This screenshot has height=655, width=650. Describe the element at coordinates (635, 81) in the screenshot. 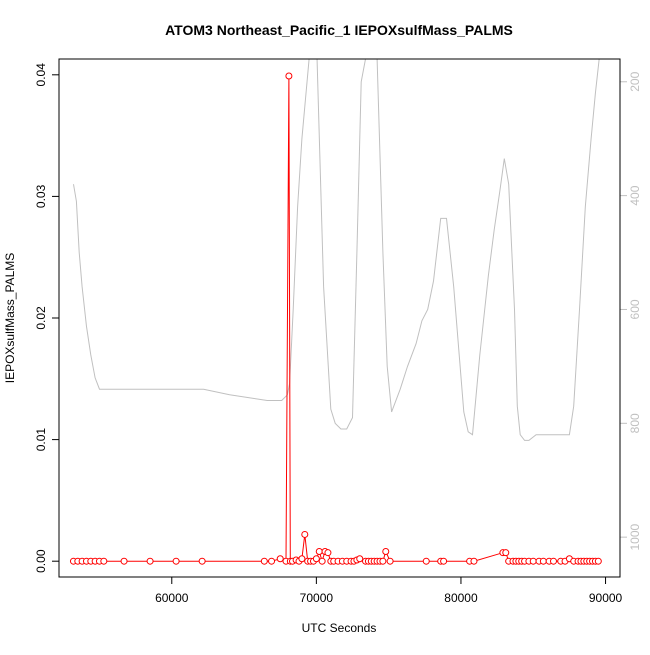

I see `y2-tick-label: 200` at that location.